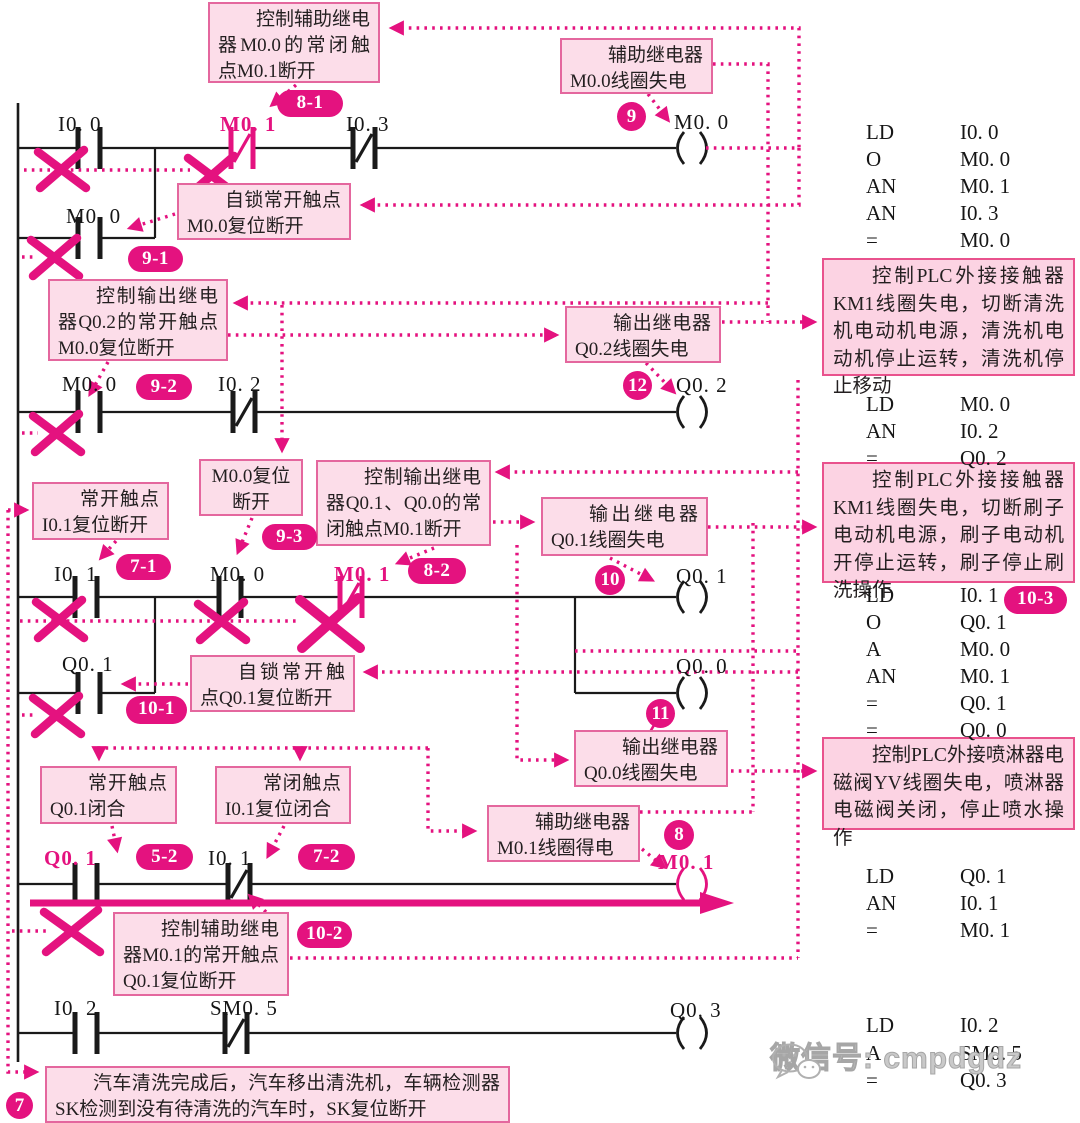  Describe the element at coordinates (717, 903) in the screenshot. I see `power-flow-arrowhead` at that location.